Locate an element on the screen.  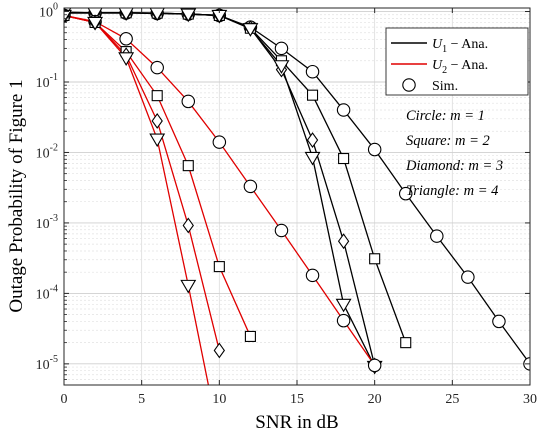
x-tick-label: 25 is located at coordinates (452, 399).